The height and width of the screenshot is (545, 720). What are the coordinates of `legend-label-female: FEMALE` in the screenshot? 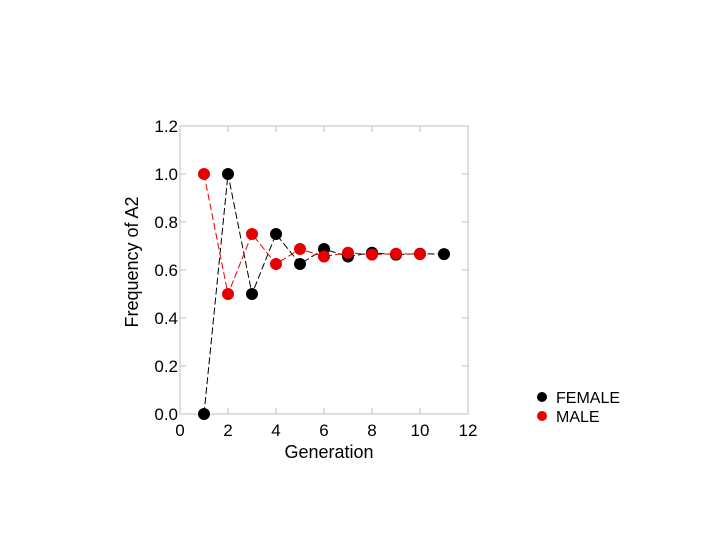 It's located at (588, 398).